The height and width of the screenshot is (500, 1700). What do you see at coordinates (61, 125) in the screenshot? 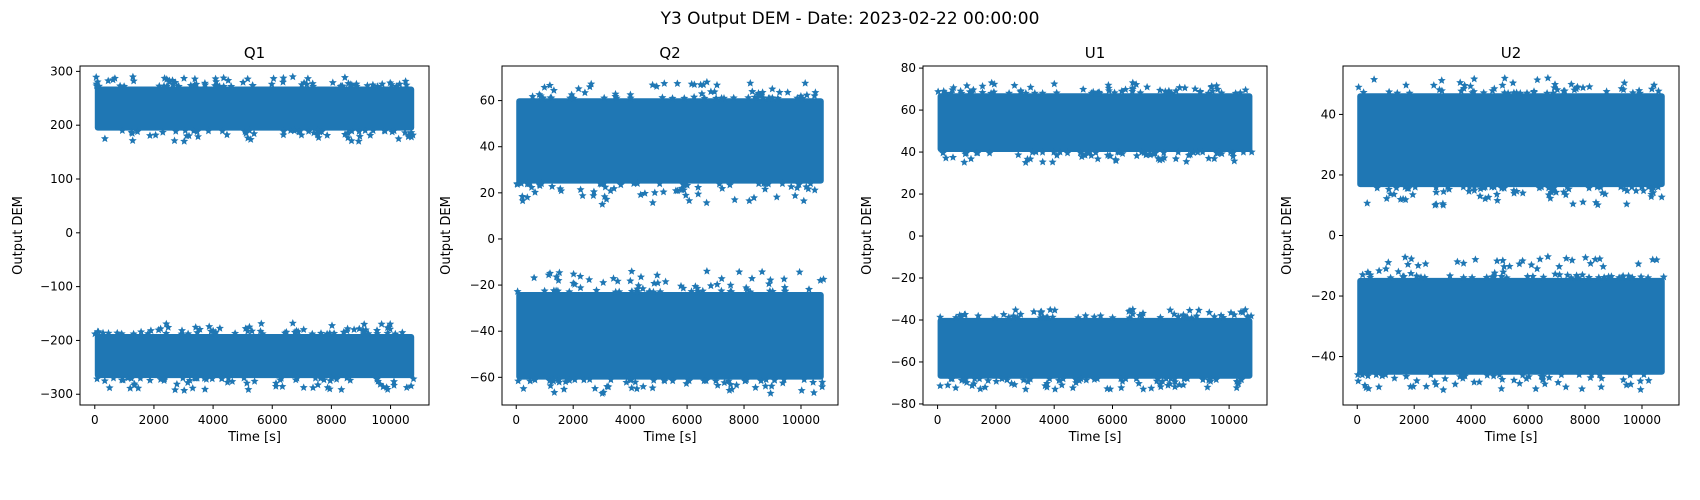
I see `y-tick-label: 200` at bounding box center [61, 125].